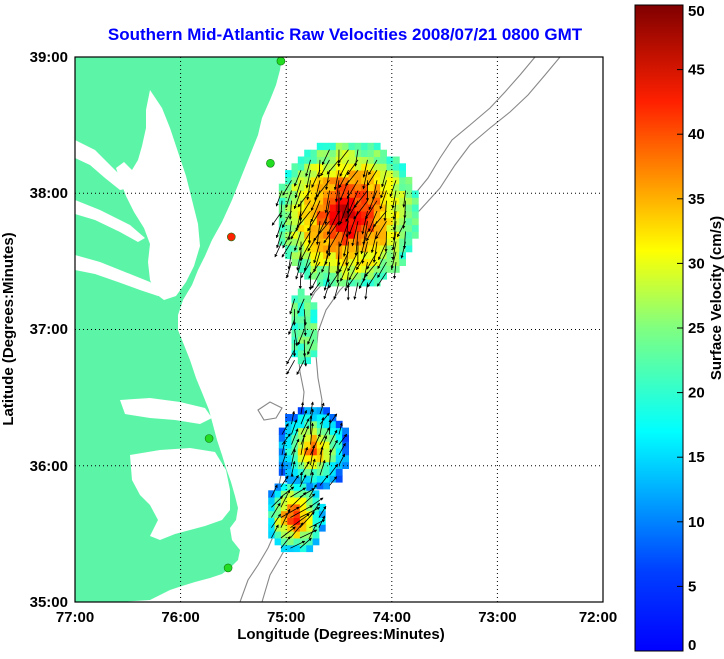 The height and width of the screenshot is (659, 724). I want to click on colorbar-tick-label: 10, so click(696, 522).